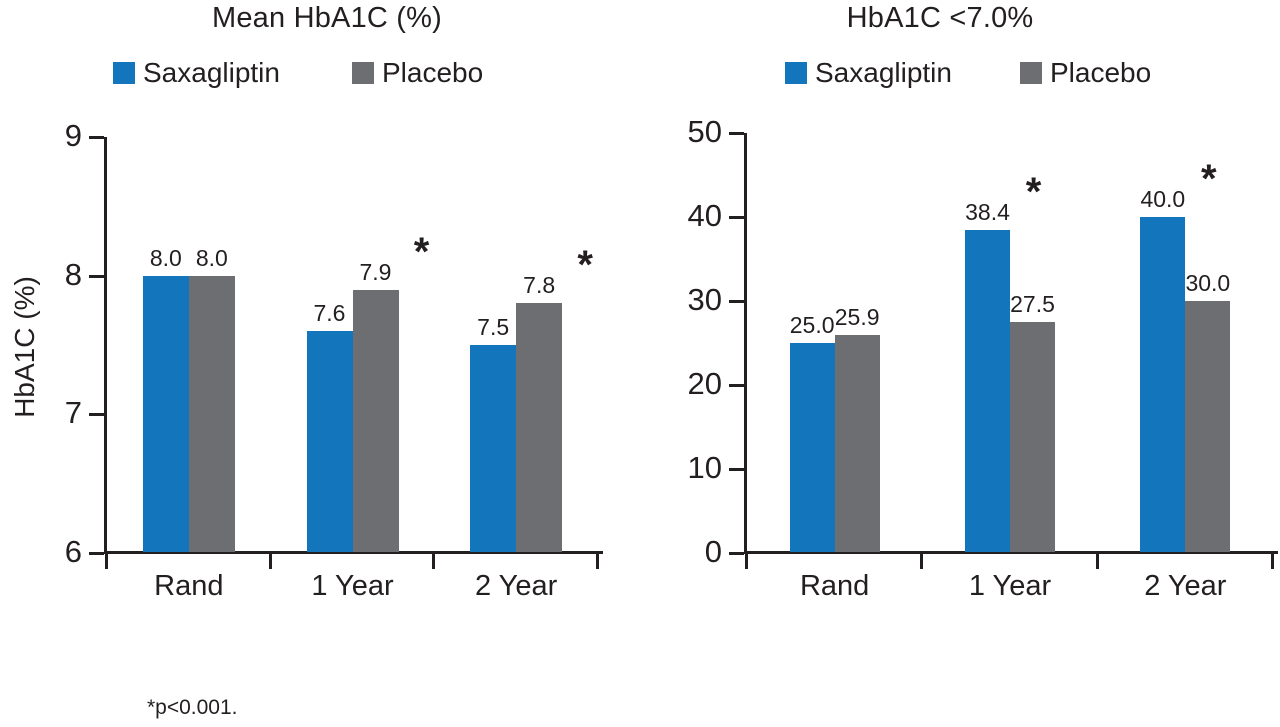 This screenshot has height=727, width=1280. I want to click on bar-value-label: 38.4, so click(987, 212).